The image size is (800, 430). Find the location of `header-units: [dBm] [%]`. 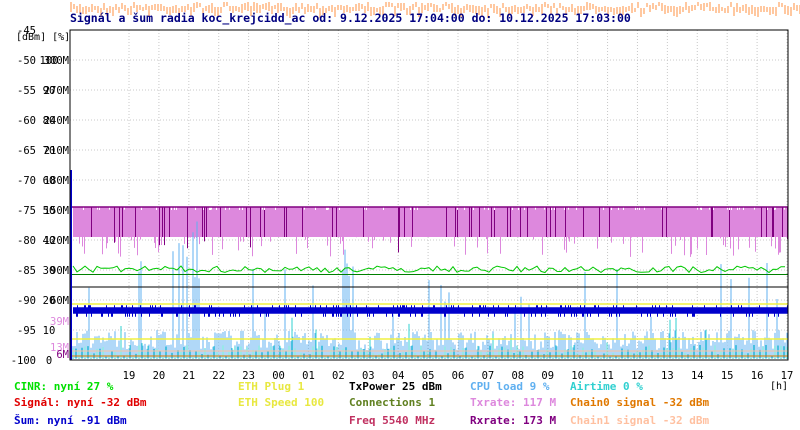

header-units: [dBm] [%] is located at coordinates (43, 37).